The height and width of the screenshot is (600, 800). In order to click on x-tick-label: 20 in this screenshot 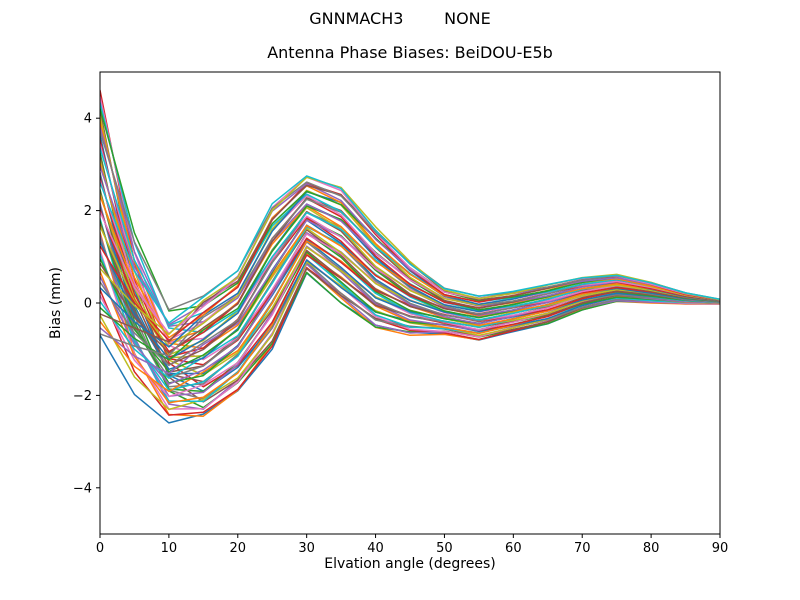, I will do `click(238, 548)`.